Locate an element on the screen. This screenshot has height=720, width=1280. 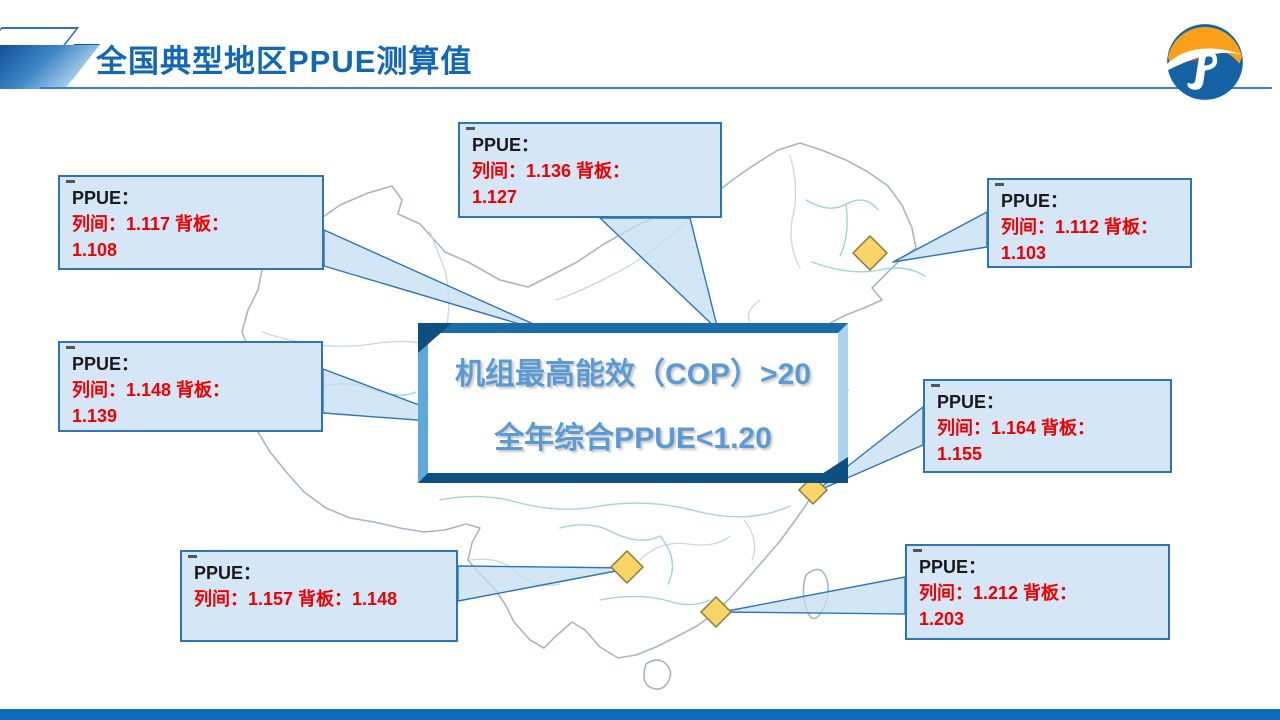
ppue-callout-east: PPUE： 列间：1.164 背板： 1.155 is located at coordinates (1047, 426).